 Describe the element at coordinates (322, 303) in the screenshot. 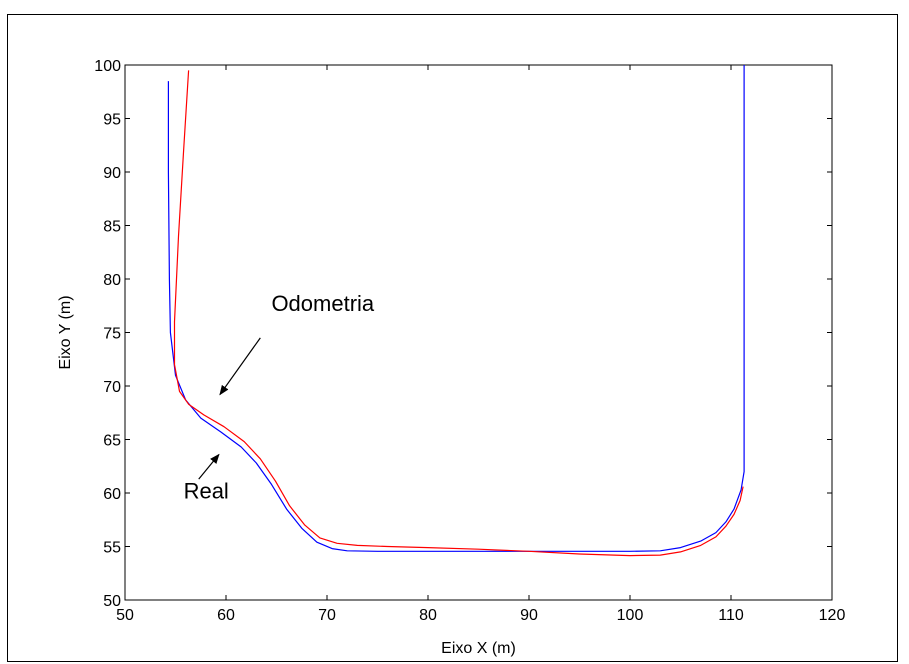

I see `annotation-label-odometria: Odometria` at that location.